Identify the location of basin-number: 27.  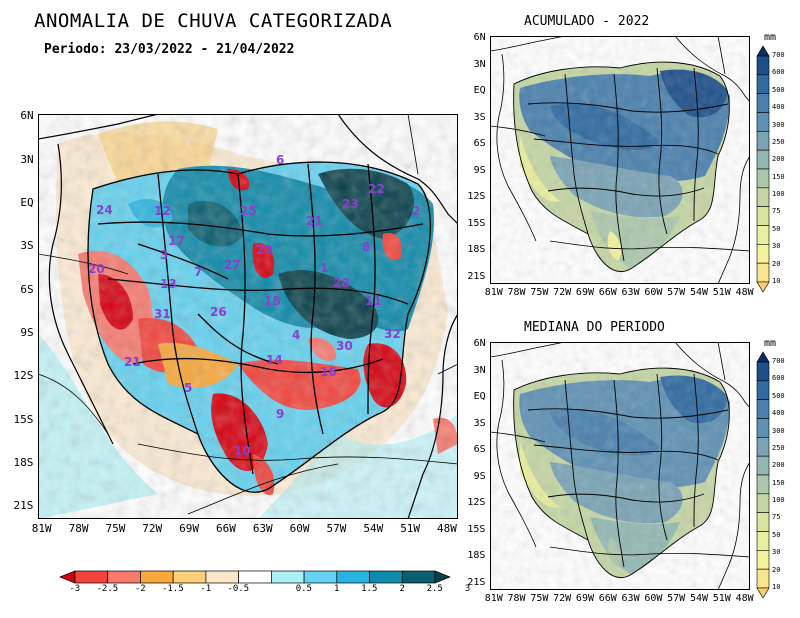
(232, 265).